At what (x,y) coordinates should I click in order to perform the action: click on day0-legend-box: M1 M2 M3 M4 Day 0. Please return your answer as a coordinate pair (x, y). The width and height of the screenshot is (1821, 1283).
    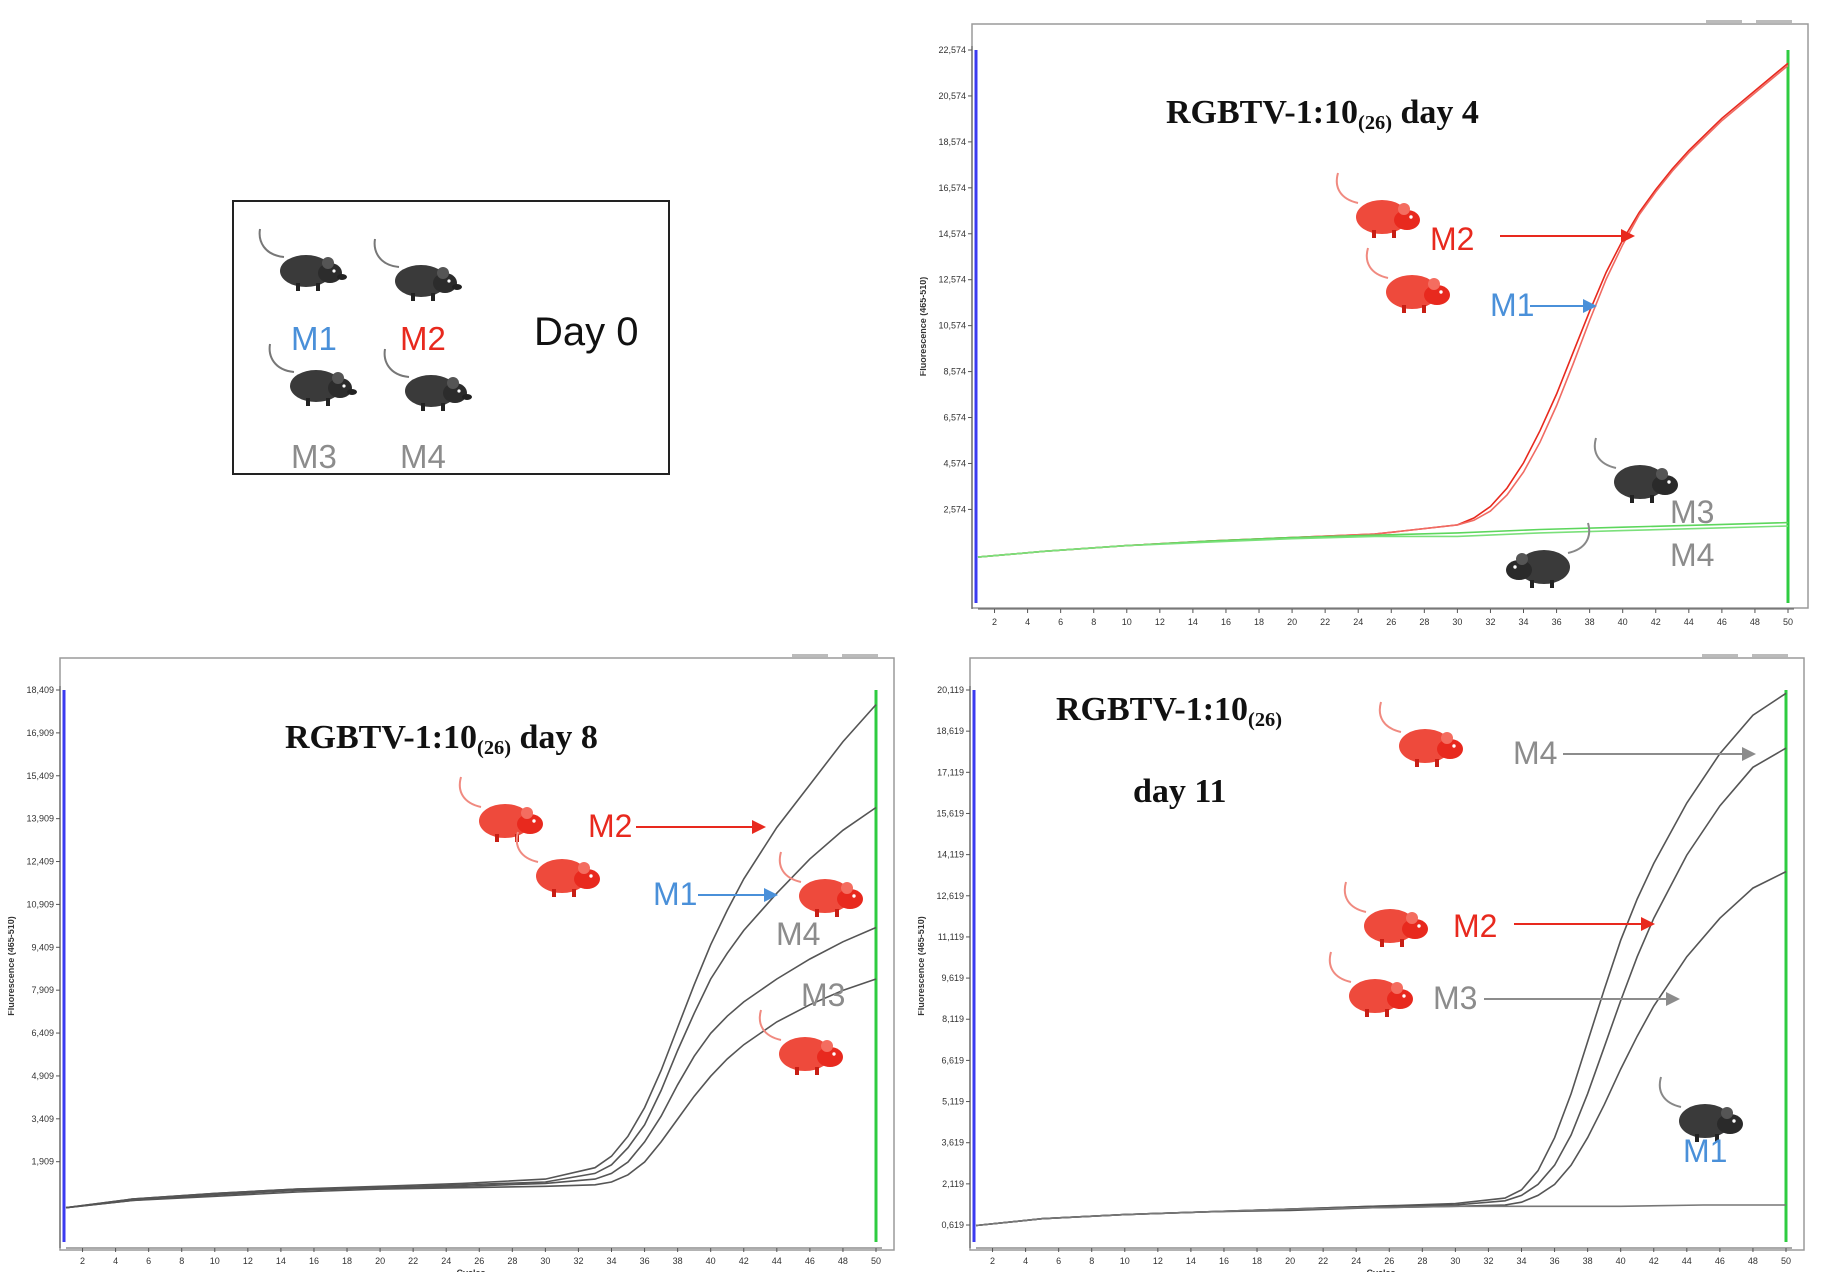
    Looking at the image, I should click on (451, 337).